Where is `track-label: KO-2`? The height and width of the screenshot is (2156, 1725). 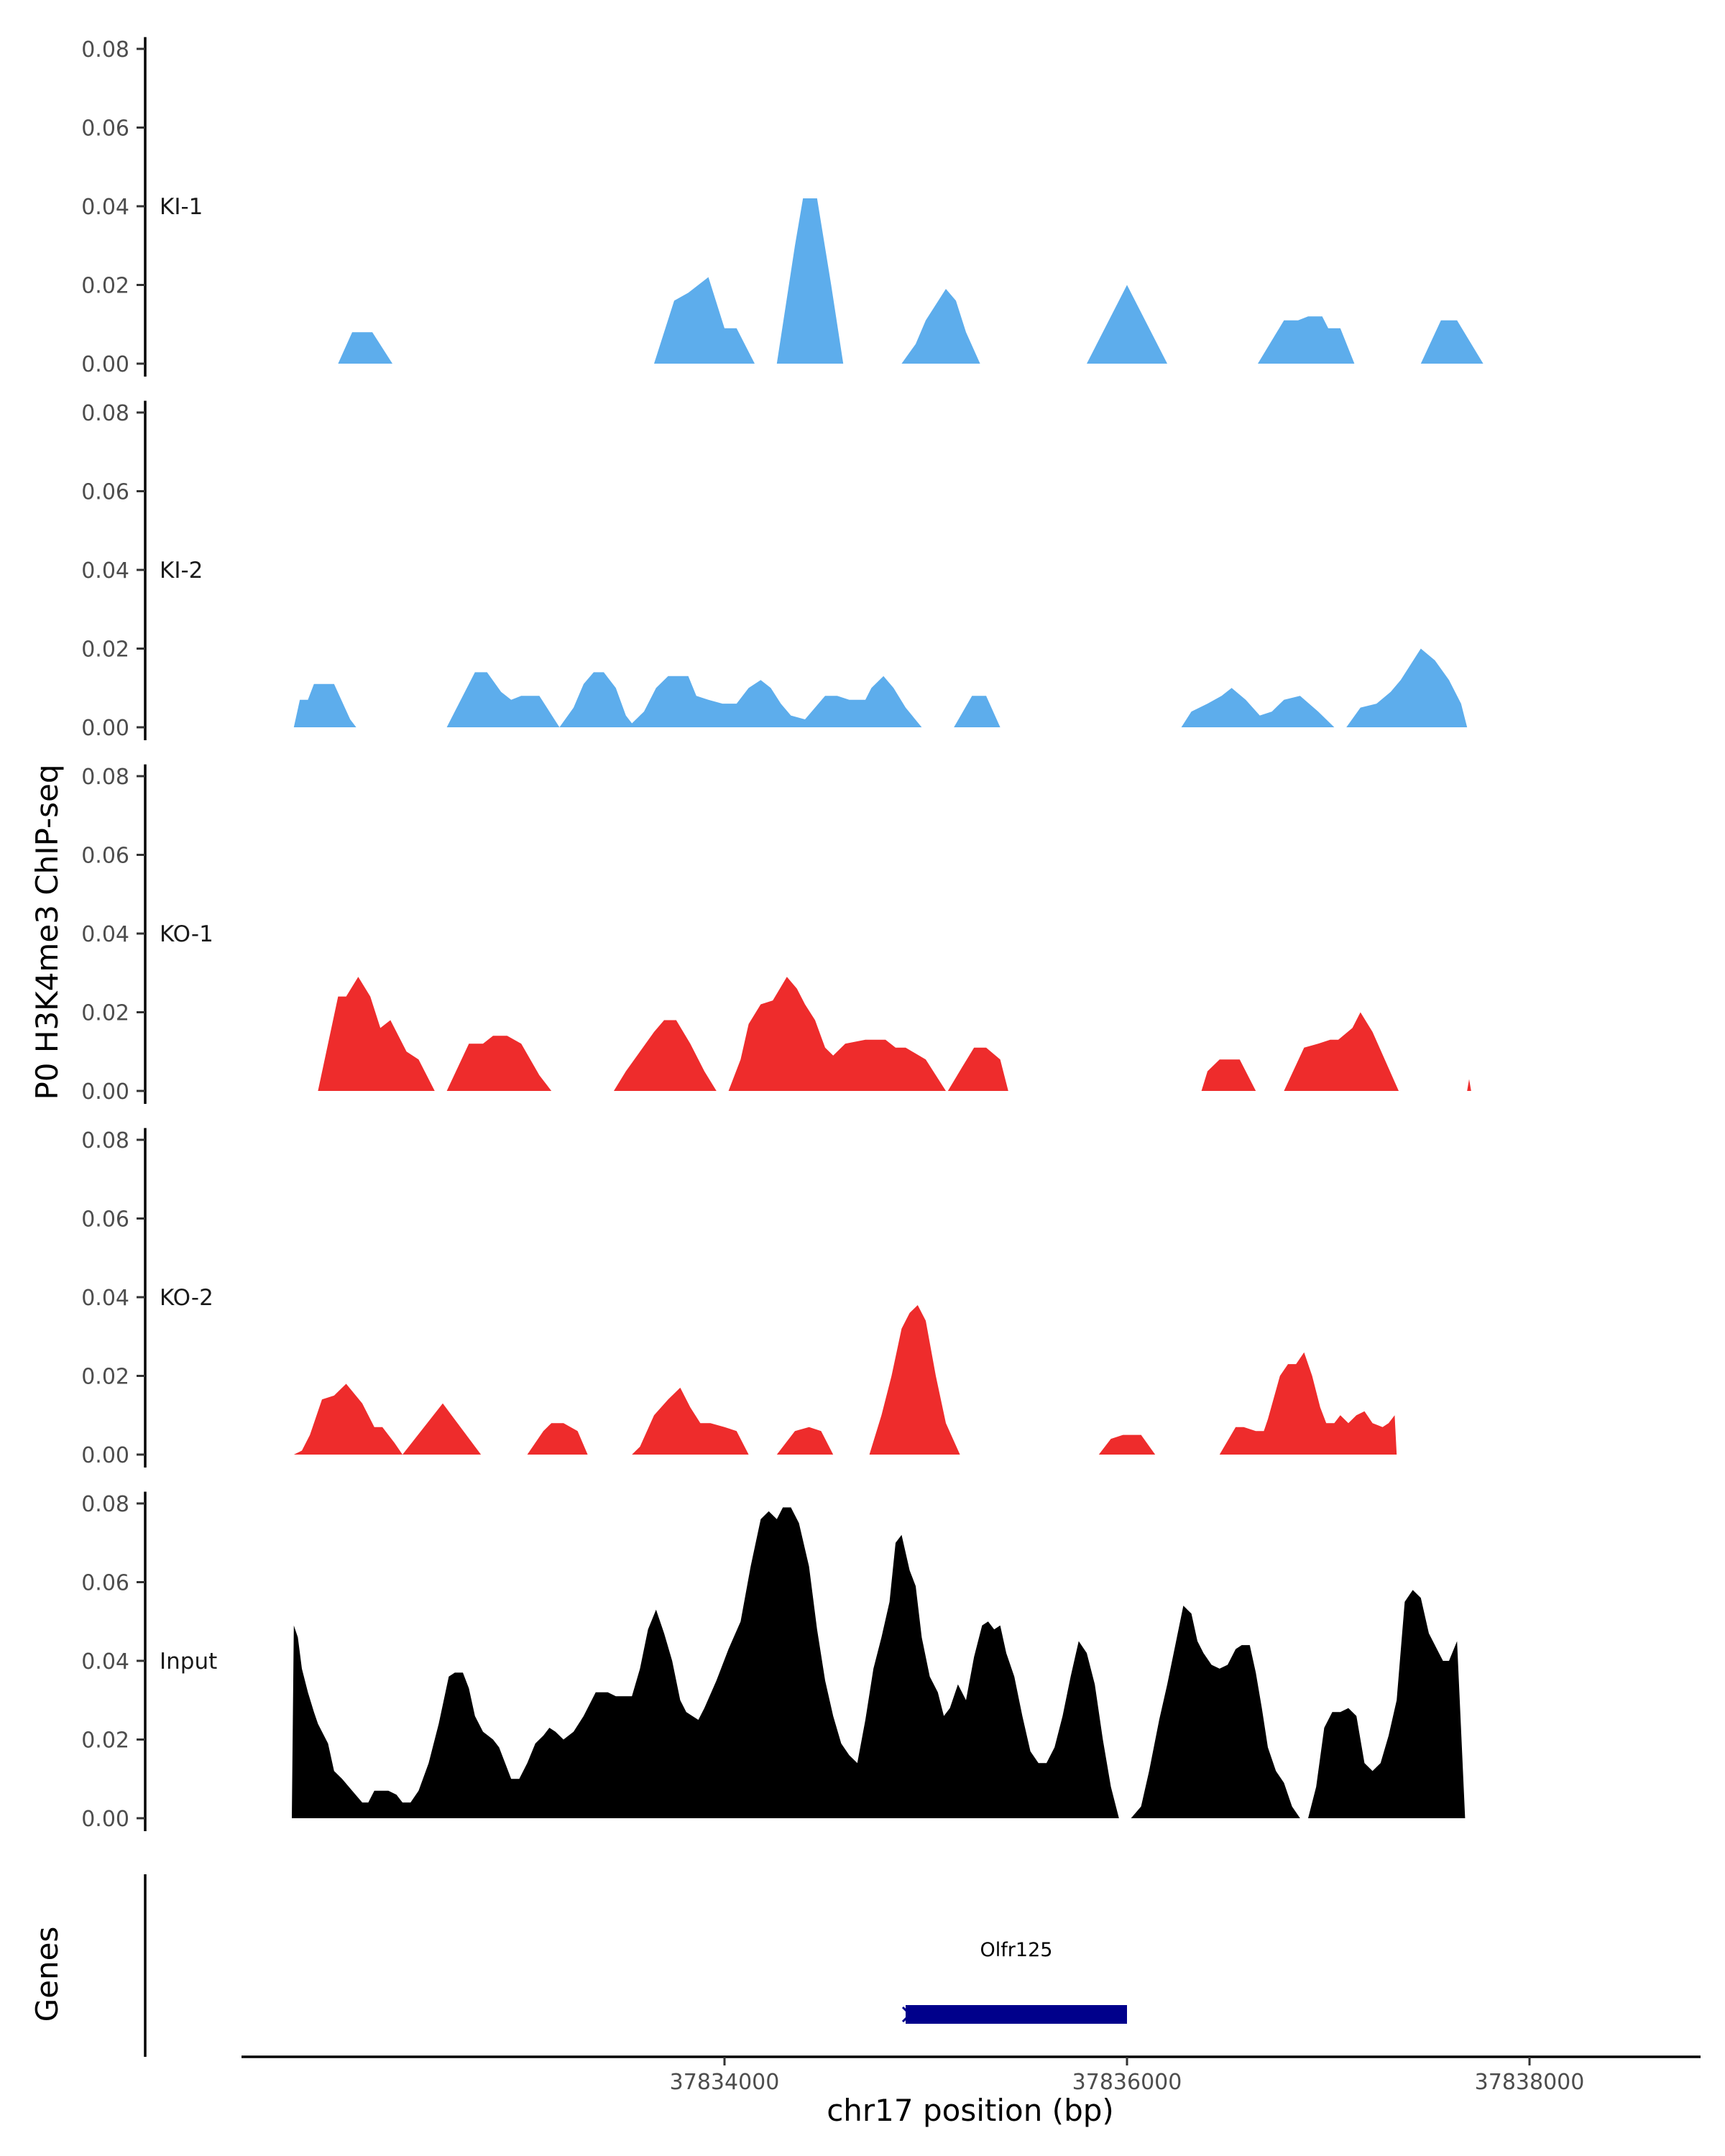 track-label: KO-2 is located at coordinates (186, 1298).